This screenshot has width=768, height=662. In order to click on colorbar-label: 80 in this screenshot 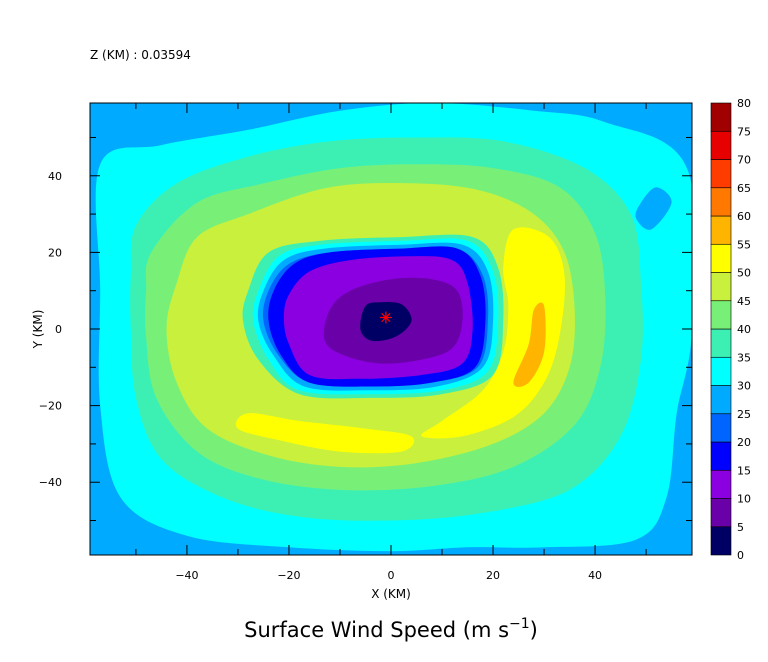, I will do `click(744, 103)`.